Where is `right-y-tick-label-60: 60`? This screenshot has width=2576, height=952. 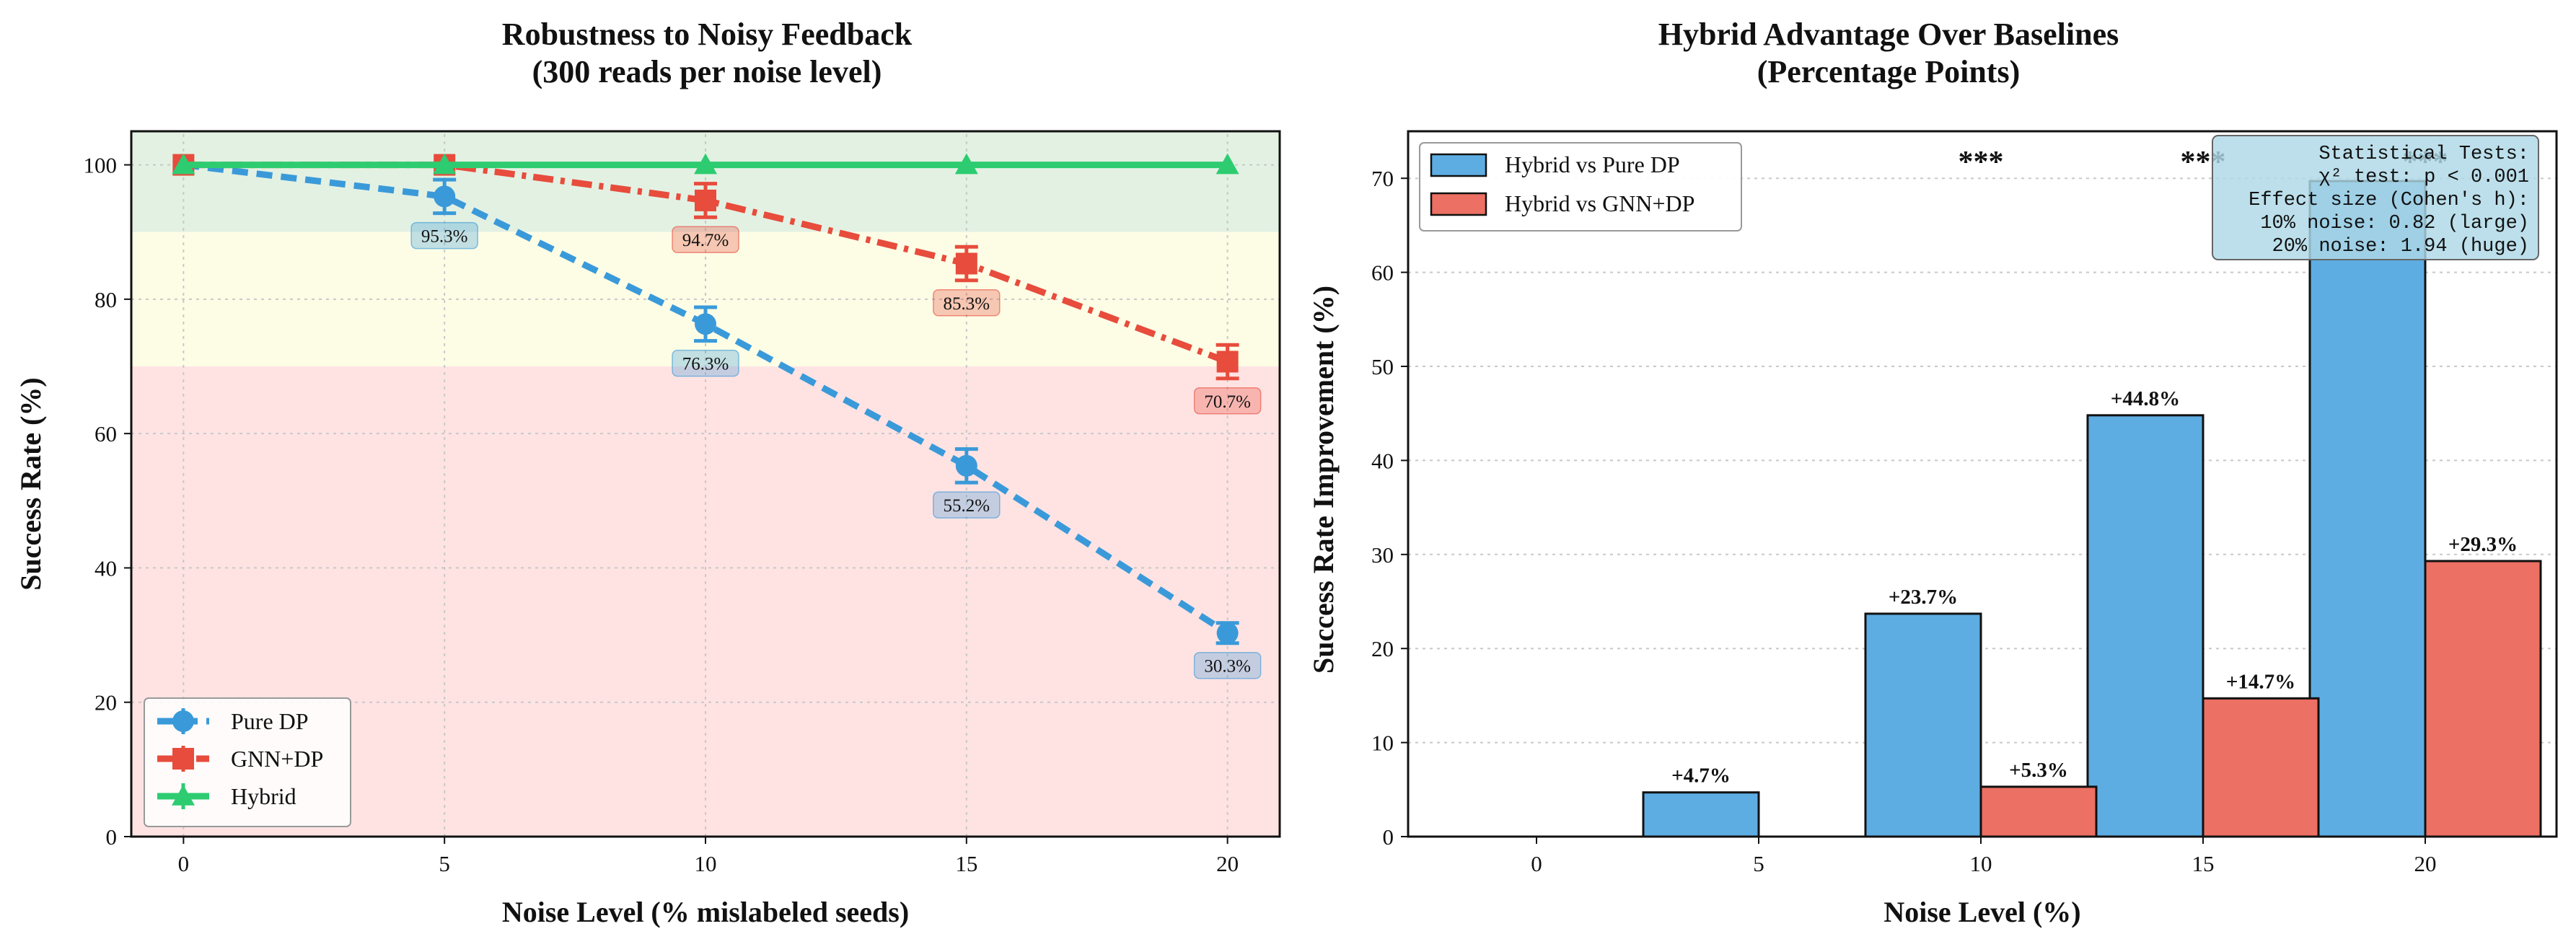 right-y-tick-label-60: 60 is located at coordinates (1382, 273).